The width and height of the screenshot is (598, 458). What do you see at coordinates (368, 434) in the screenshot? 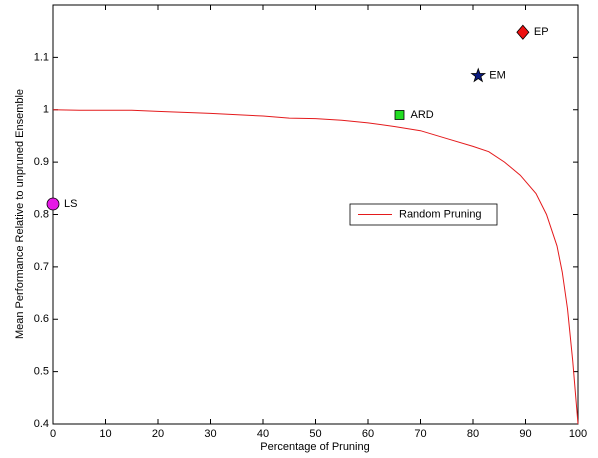
I see `x-tick-label: 60` at bounding box center [368, 434].